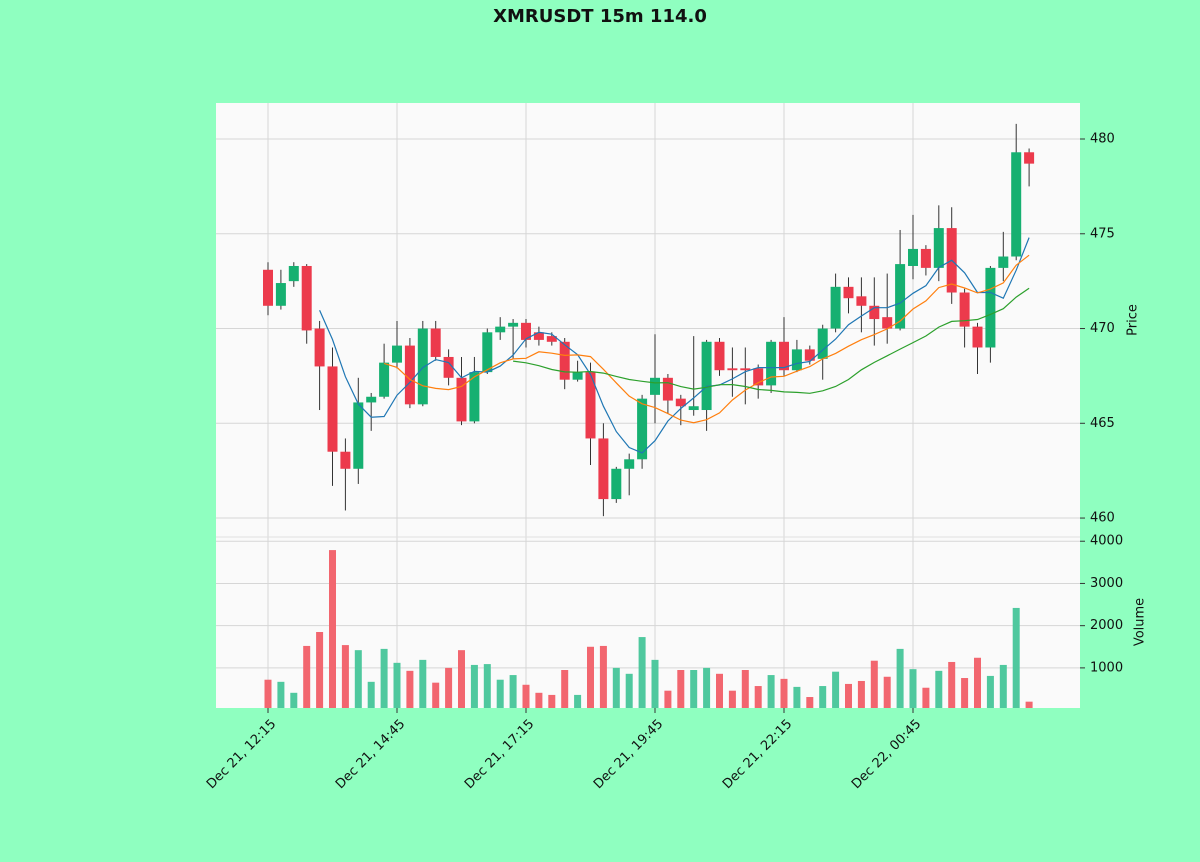 The height and width of the screenshot is (862, 1200). Describe the element at coordinates (370, 754) in the screenshot. I see `x-tick-label: Dec 21, 14:45` at that location.